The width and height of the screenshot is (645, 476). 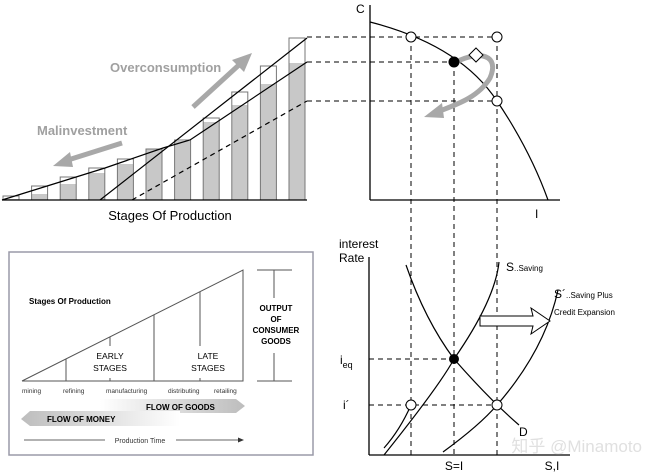 What do you see at coordinates (275, 319) in the screenshot?
I see `output-label-2: OF` at bounding box center [275, 319].